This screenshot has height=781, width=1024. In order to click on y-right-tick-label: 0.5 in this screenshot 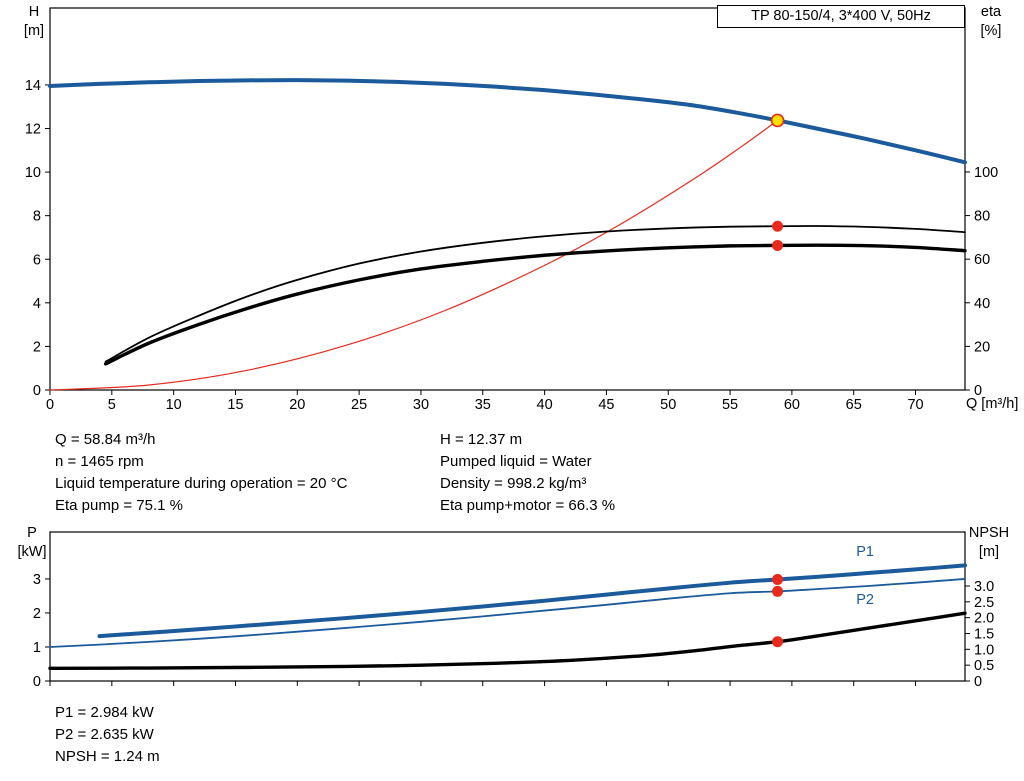, I will do `click(984, 666)`.